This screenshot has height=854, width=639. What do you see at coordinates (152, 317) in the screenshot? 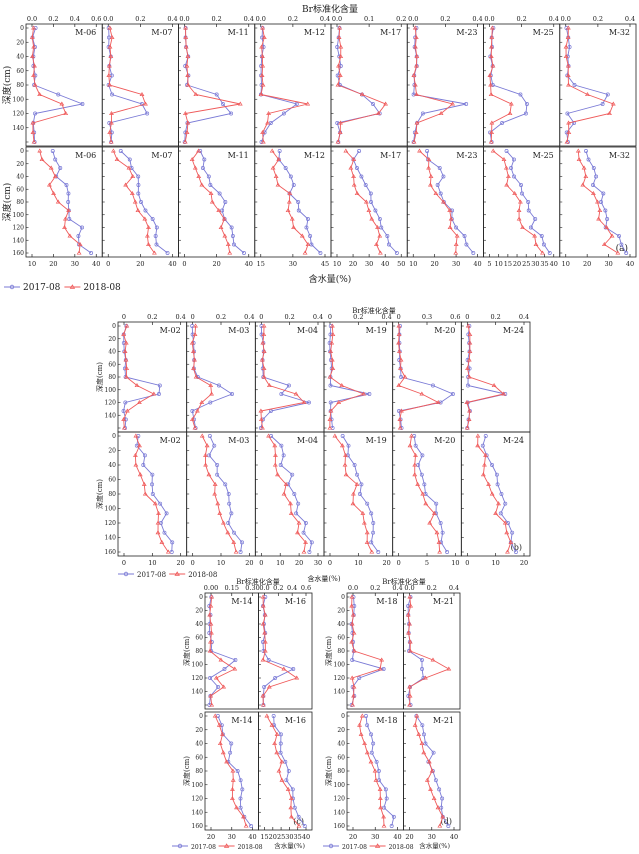
I see `x-tick-label: 0.2` at bounding box center [152, 317].